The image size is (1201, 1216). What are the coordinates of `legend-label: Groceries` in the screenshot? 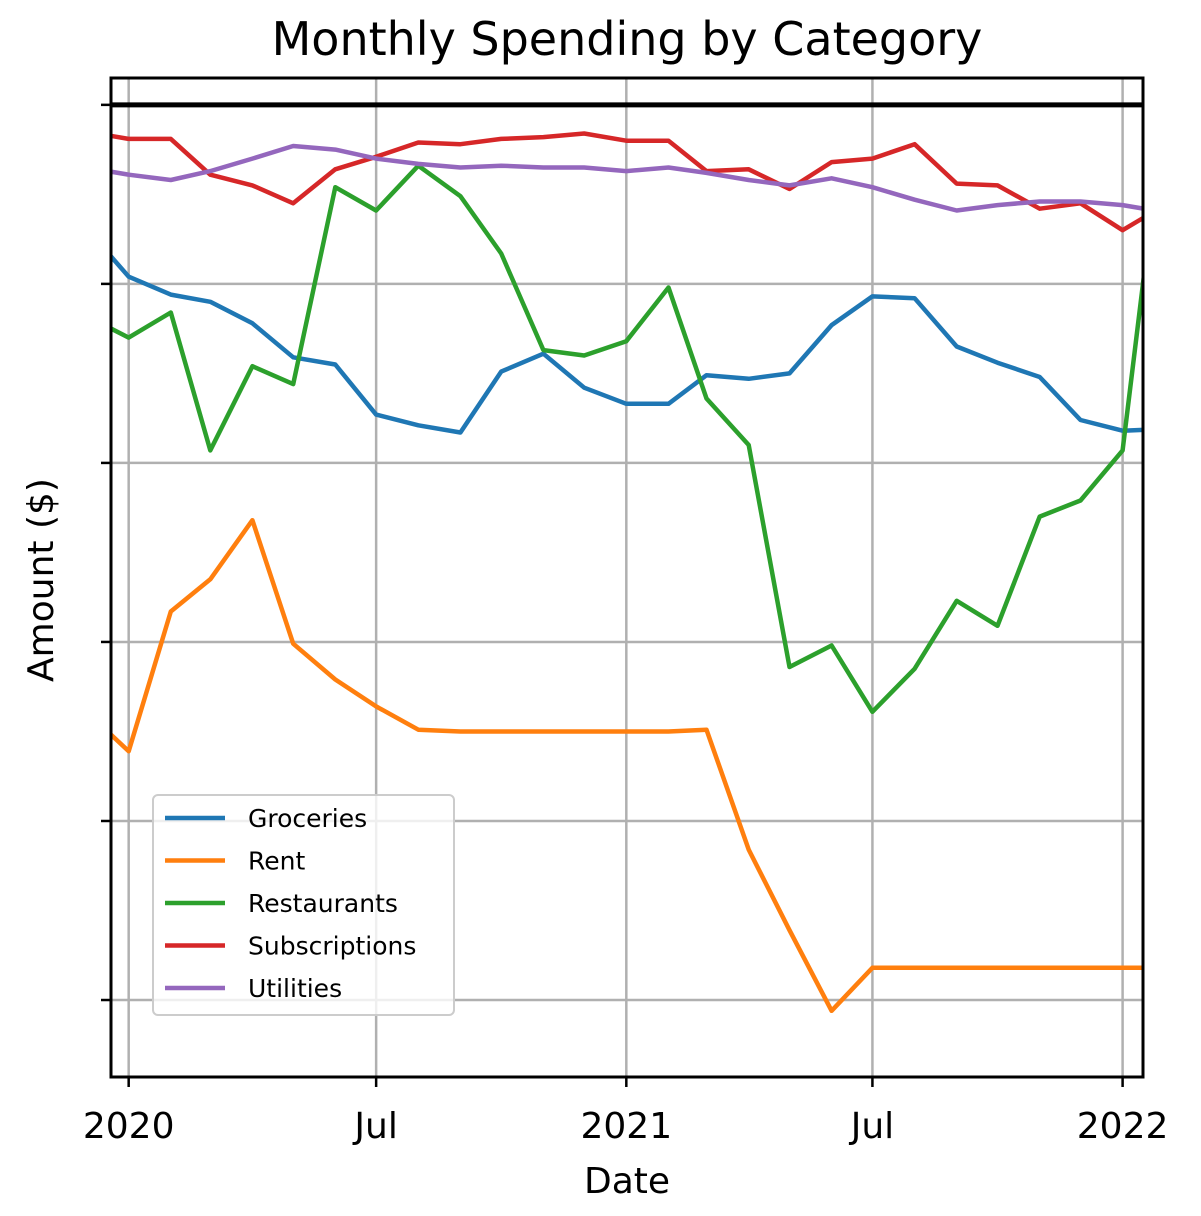 It's located at (307, 818).